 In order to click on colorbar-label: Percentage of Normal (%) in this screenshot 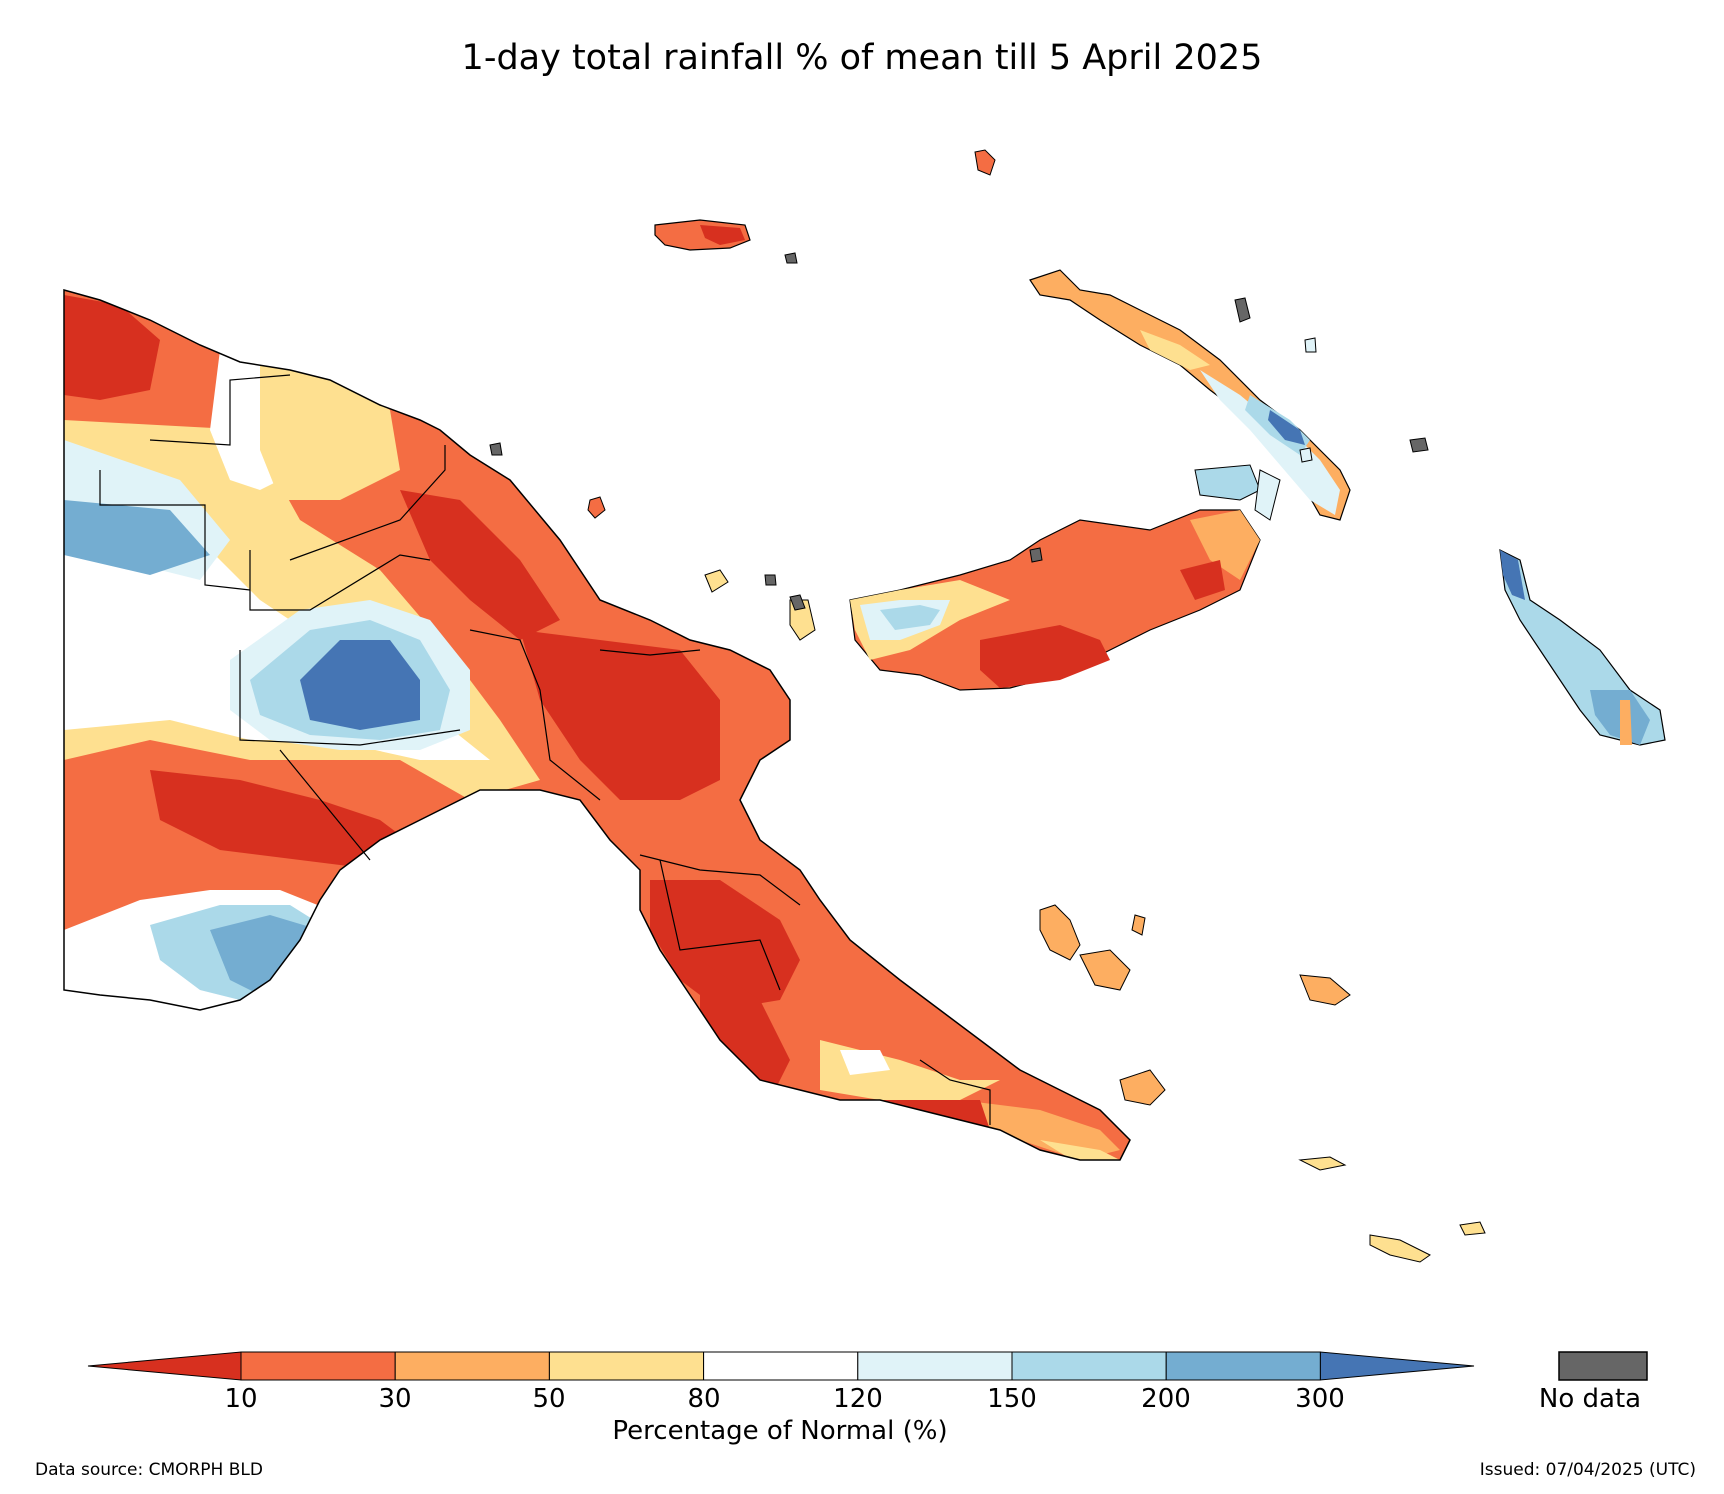, I will do `click(780, 1431)`.